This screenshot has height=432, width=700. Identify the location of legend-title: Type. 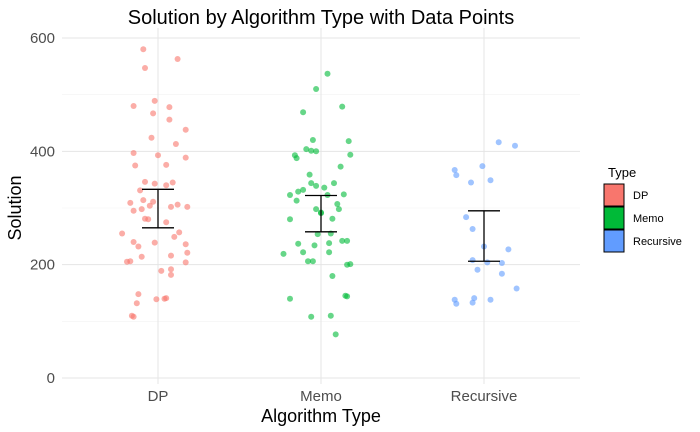
(622, 172).